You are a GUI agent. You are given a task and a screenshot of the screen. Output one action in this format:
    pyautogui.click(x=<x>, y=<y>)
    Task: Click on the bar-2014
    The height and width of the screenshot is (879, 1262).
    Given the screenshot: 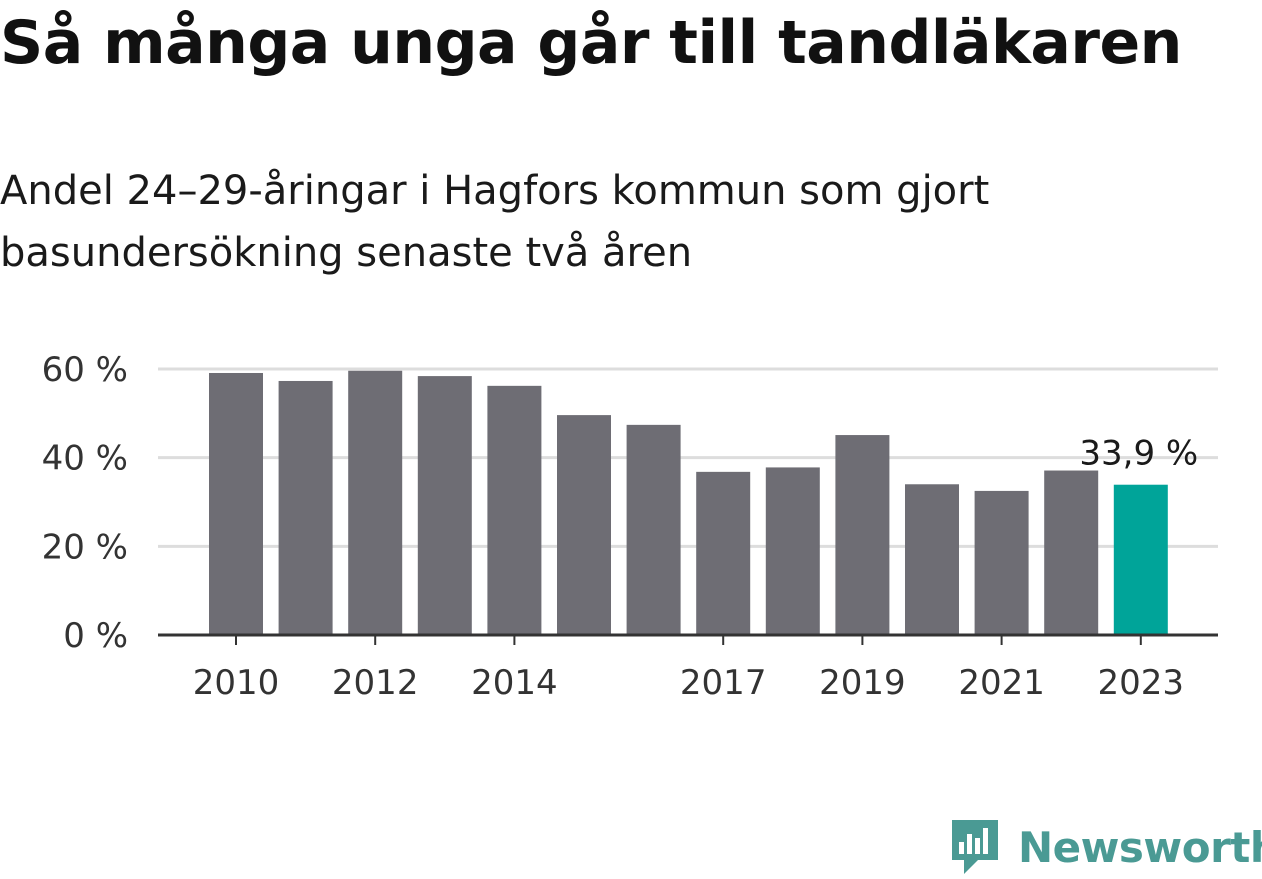 What is the action you would take?
    pyautogui.click(x=514, y=510)
    